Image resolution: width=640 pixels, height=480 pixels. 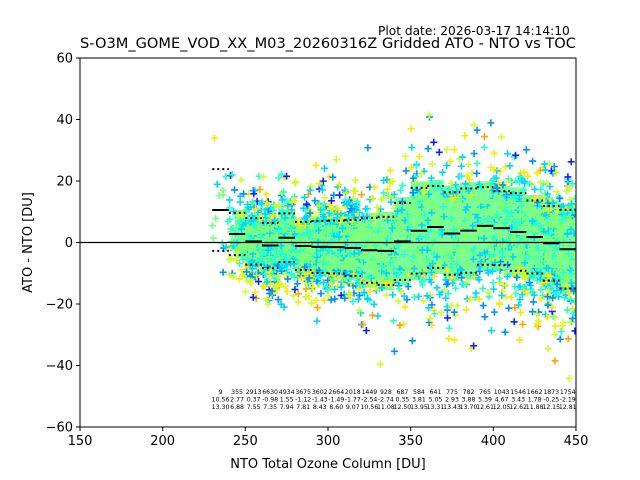 I want to click on bin-std-label: 13.31, so click(x=436, y=407).